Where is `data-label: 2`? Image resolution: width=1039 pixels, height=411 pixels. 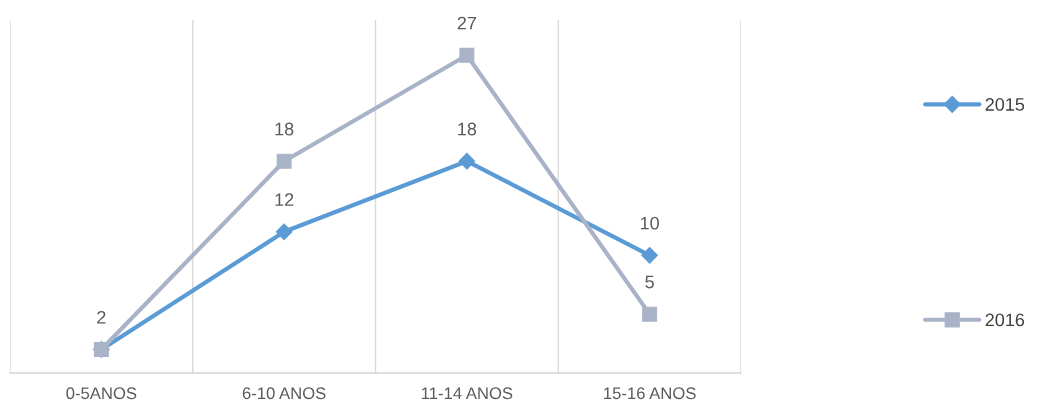
data-label: 2 is located at coordinates (101, 317).